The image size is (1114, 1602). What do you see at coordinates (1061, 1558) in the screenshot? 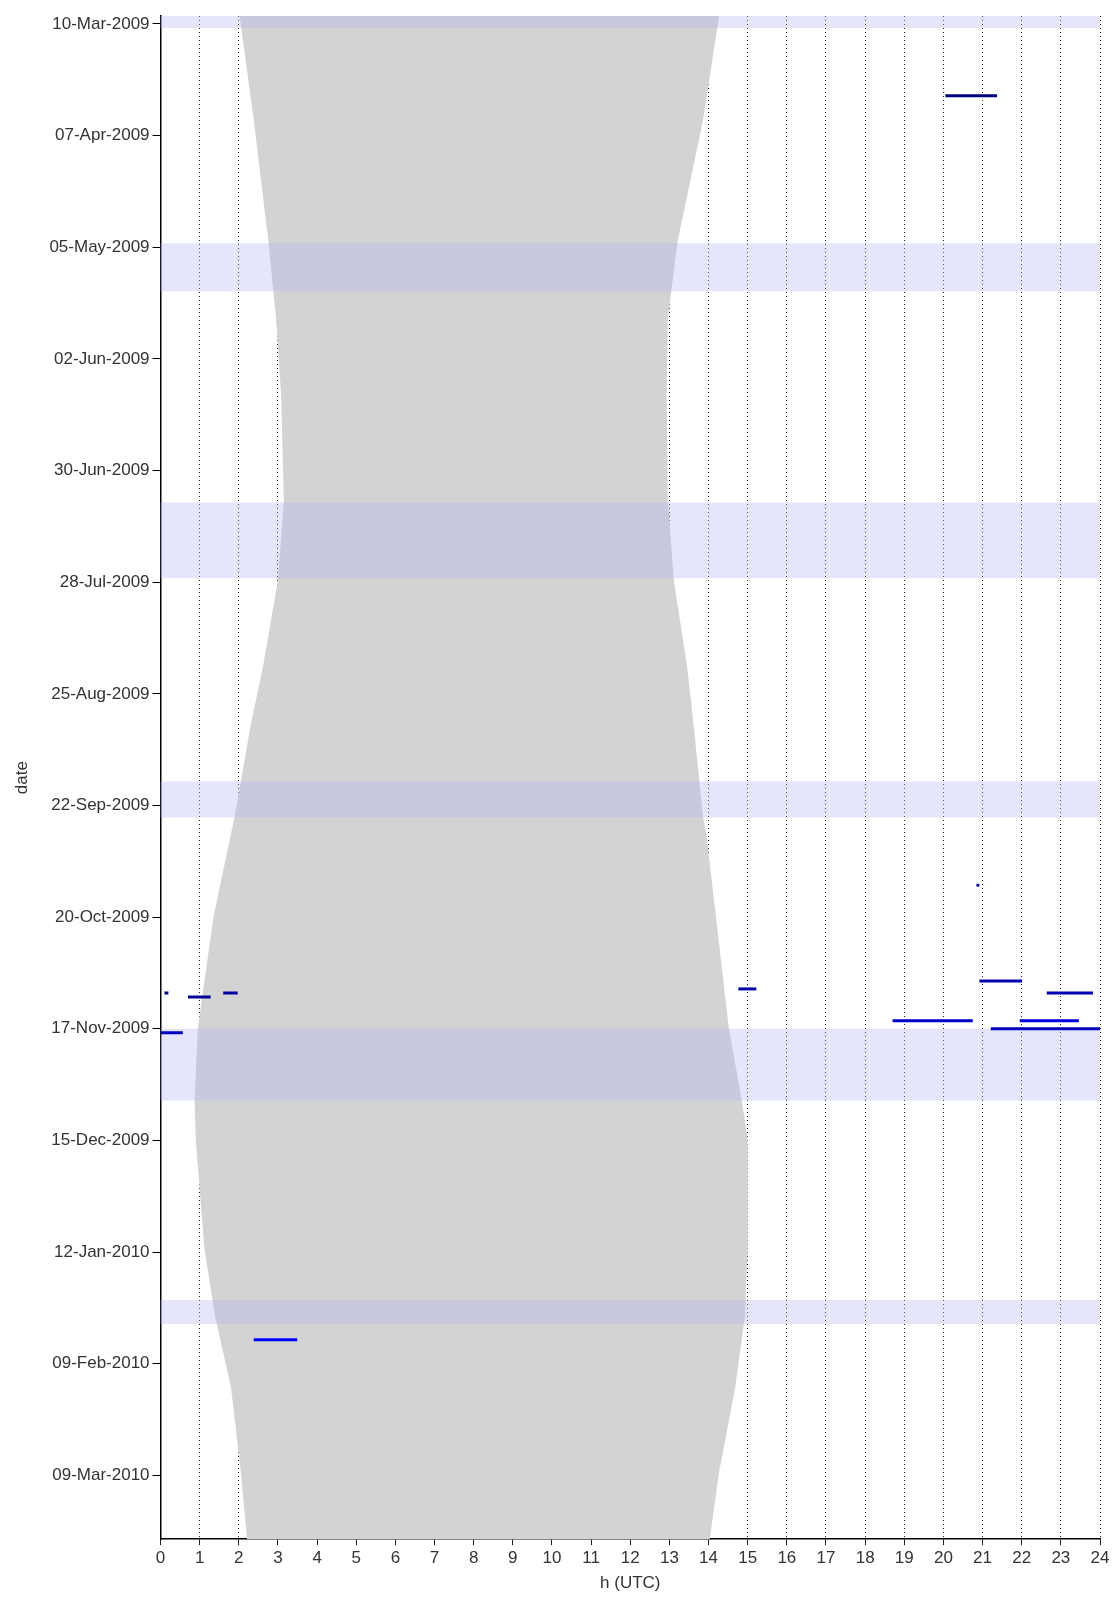
I see `x-tick-label: 23` at bounding box center [1061, 1558].